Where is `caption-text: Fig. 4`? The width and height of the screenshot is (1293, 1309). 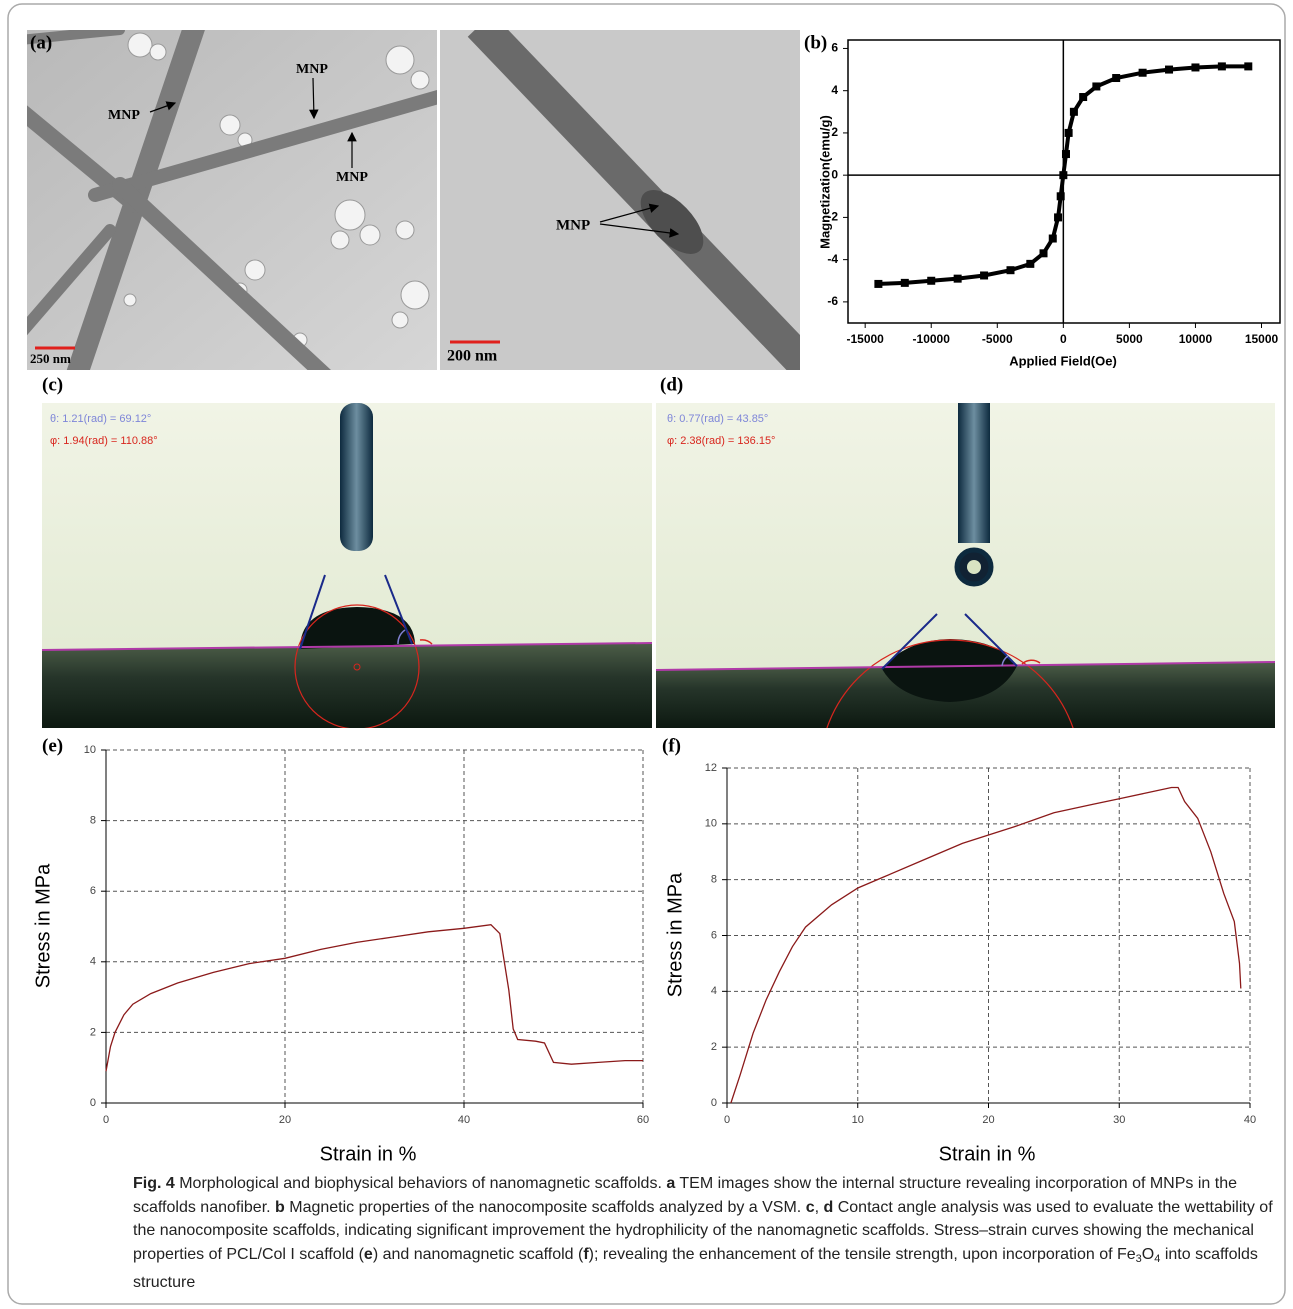 caption-text: Fig. 4 is located at coordinates (154, 1183).